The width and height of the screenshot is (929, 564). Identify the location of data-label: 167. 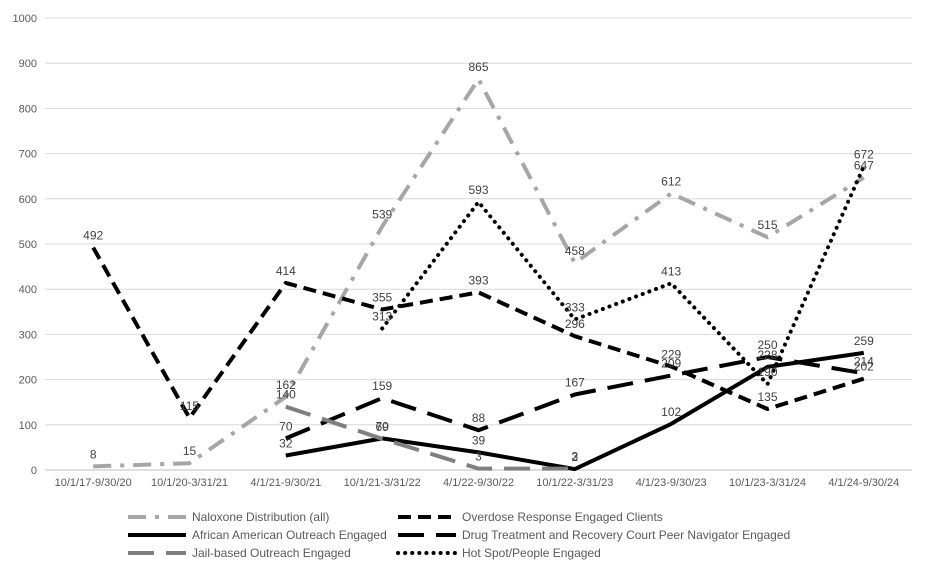
(575, 383).